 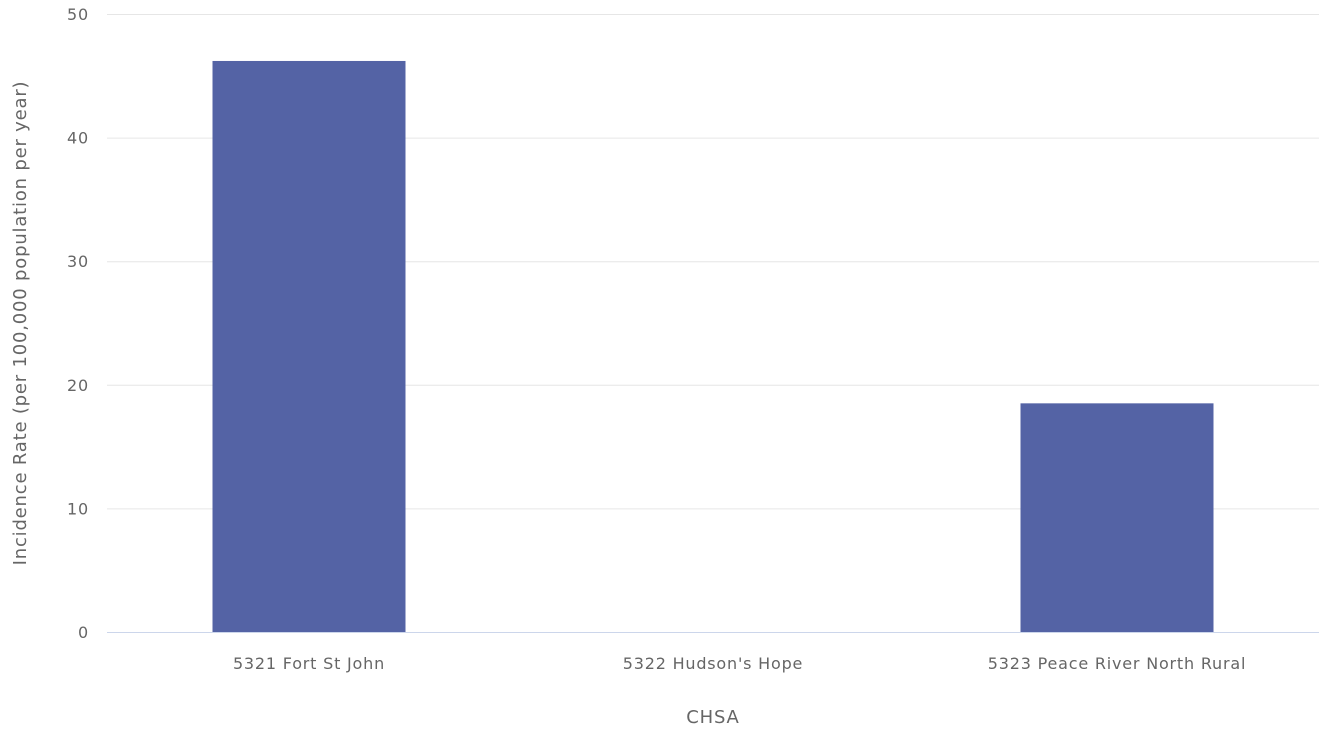 I want to click on y-tick-label: 10, so click(x=78, y=508).